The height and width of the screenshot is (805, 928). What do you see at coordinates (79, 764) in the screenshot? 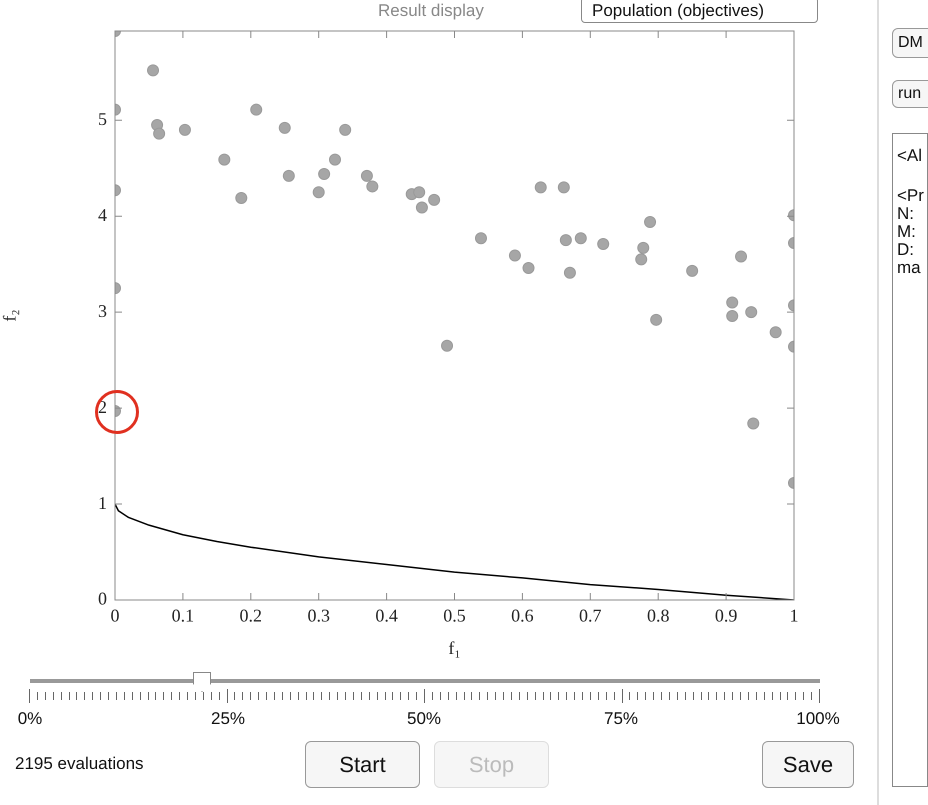
I see `text: 2195 evaluations` at bounding box center [79, 764].